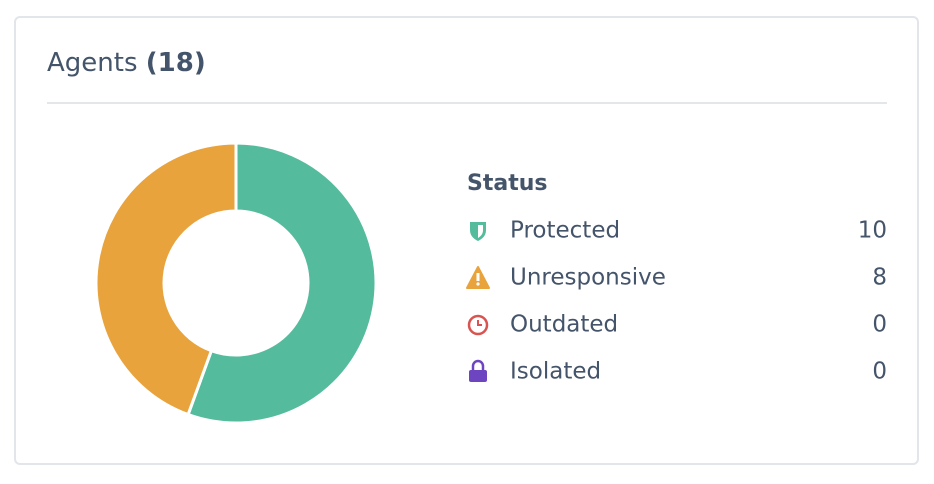  Describe the element at coordinates (478, 277) in the screenshot. I see `warning-mark` at that location.